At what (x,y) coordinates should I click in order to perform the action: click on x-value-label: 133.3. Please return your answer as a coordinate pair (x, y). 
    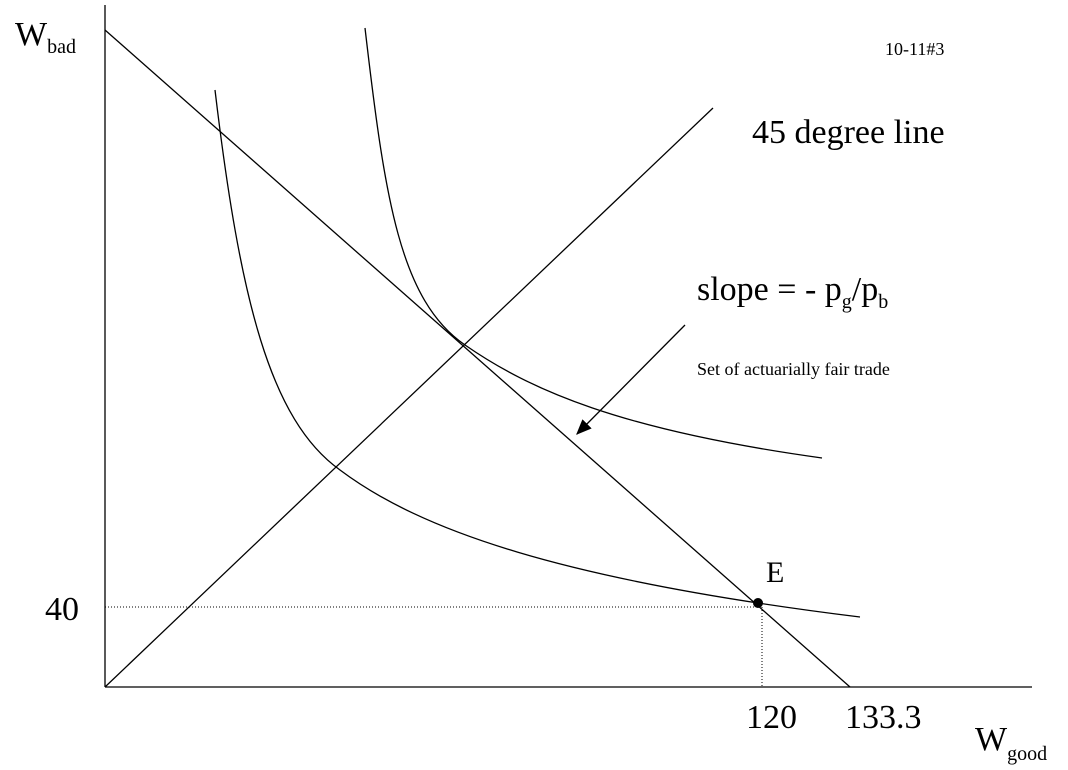
    Looking at the image, I should click on (883, 717).